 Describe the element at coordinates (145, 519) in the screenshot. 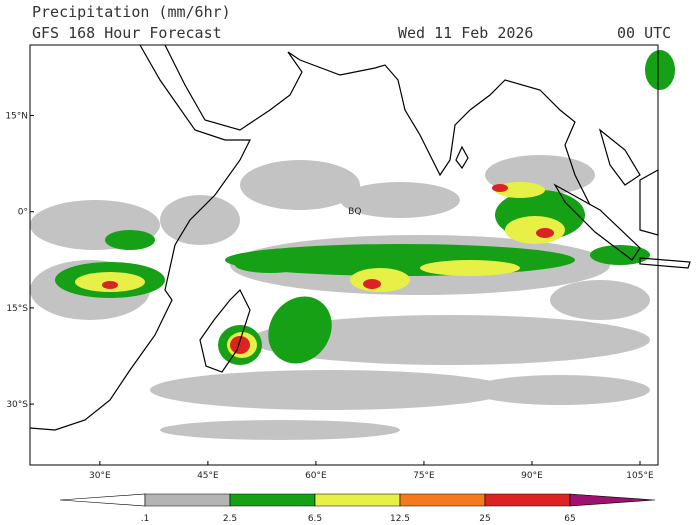

I see `colorbar-label: .1` at that location.